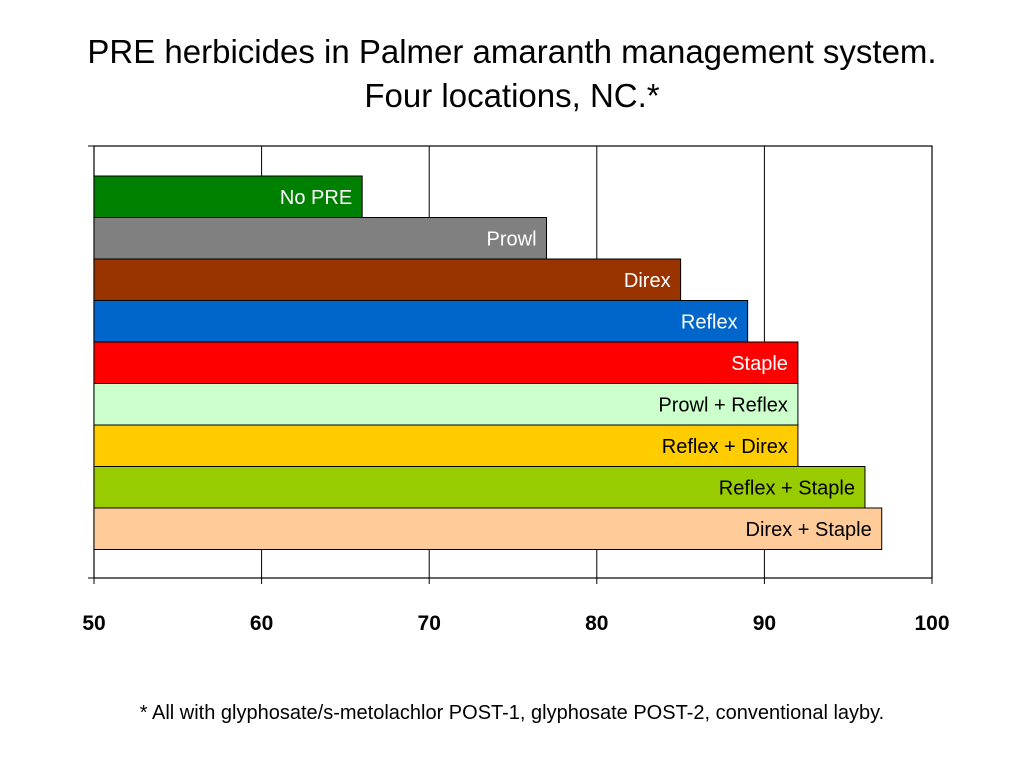 The width and height of the screenshot is (1024, 768). What do you see at coordinates (596, 623) in the screenshot?
I see `x-tick-label: 80` at bounding box center [596, 623].